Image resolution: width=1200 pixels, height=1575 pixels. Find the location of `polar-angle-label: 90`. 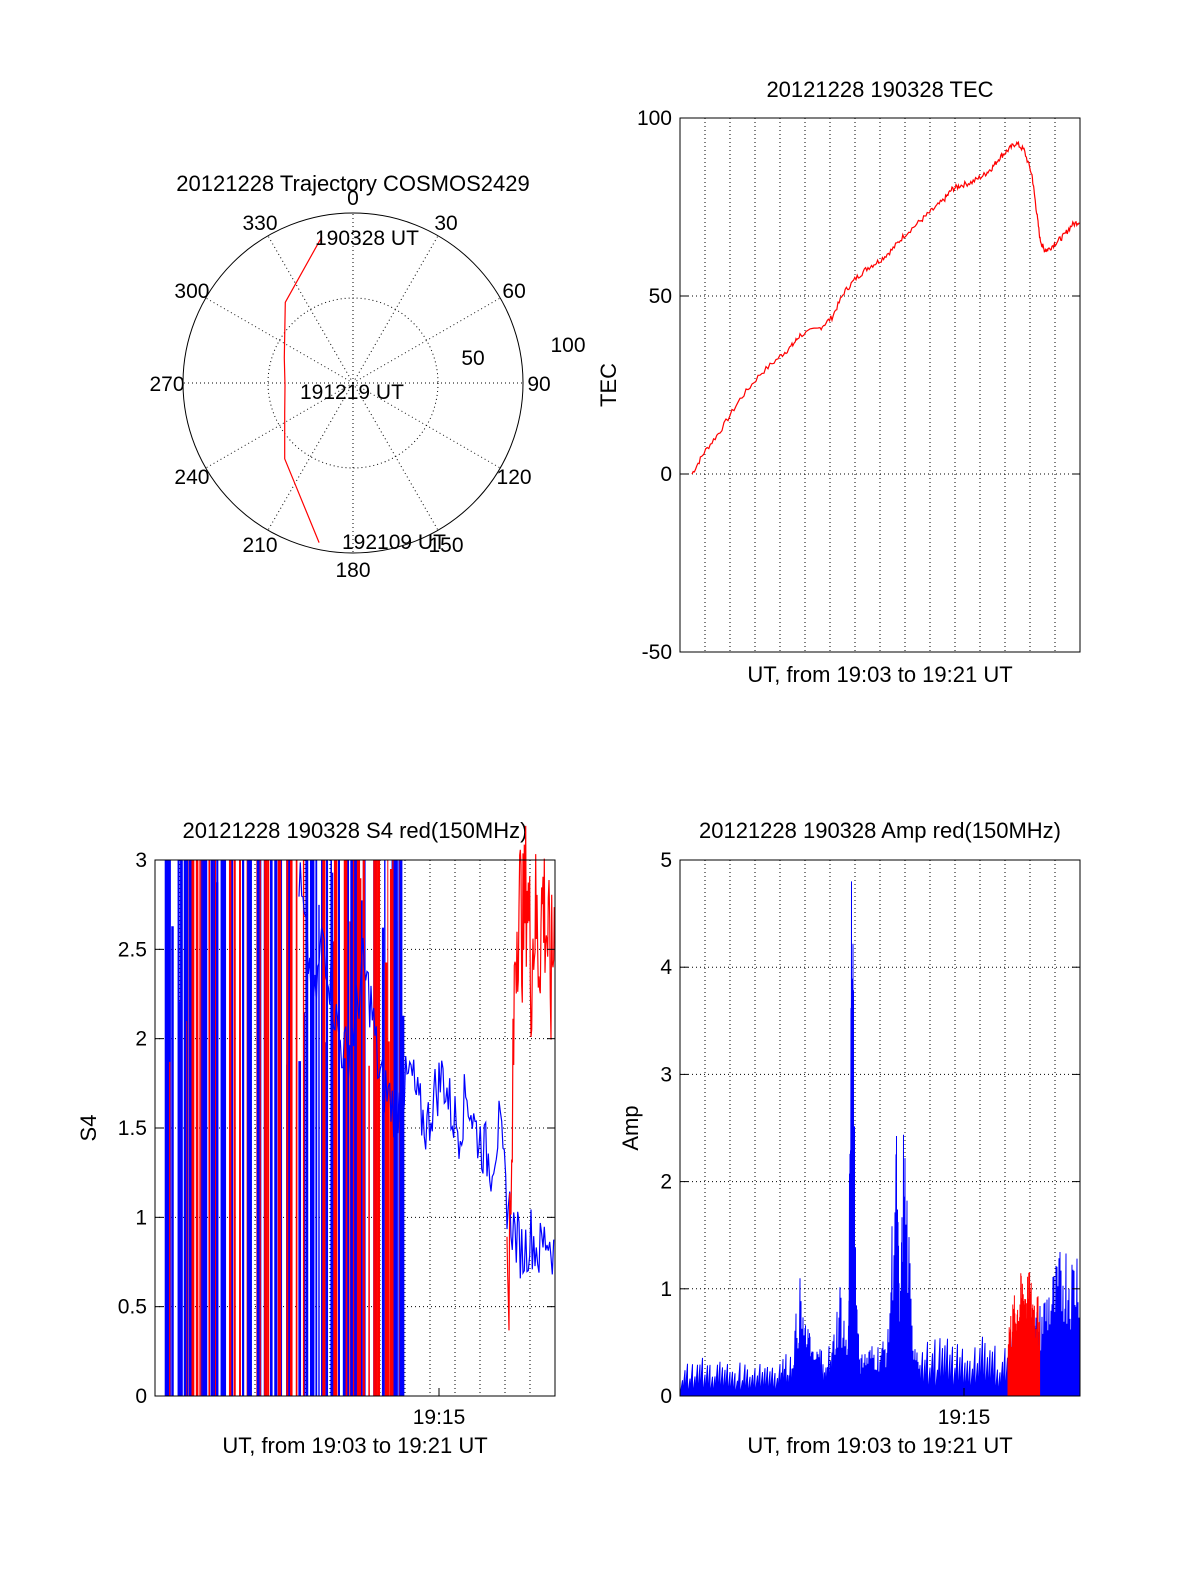

polar-angle-label: 90 is located at coordinates (538, 384).